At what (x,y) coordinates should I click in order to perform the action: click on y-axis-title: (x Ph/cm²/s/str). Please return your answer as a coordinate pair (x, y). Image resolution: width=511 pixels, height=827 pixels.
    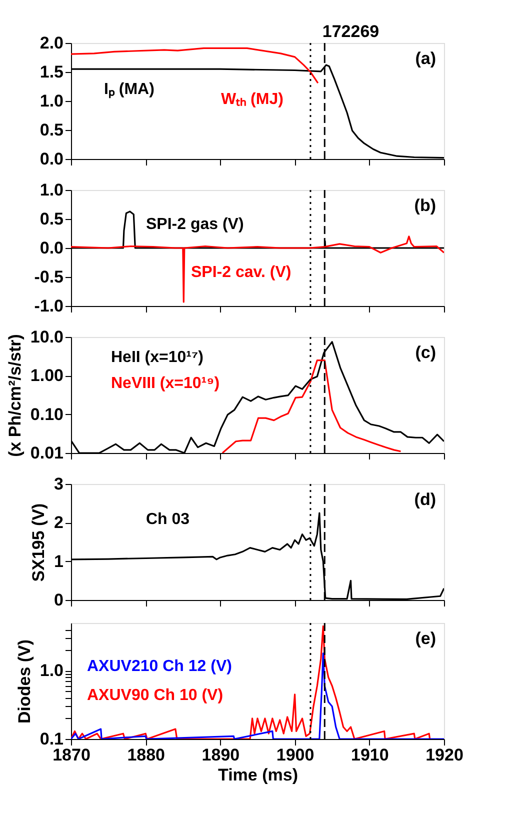
    Looking at the image, I should click on (14, 395).